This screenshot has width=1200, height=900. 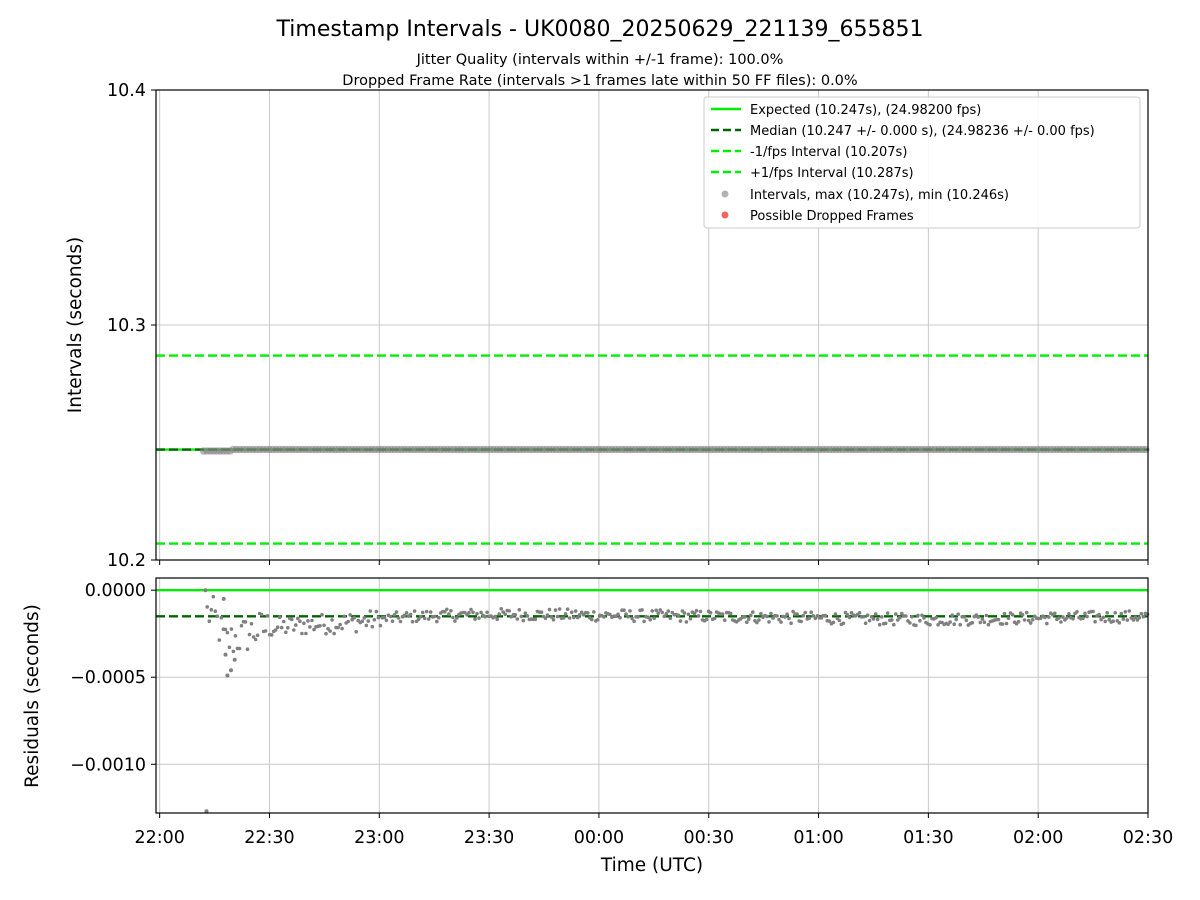 What do you see at coordinates (725, 215) in the screenshot?
I see `legend-dropped-swatch` at bounding box center [725, 215].